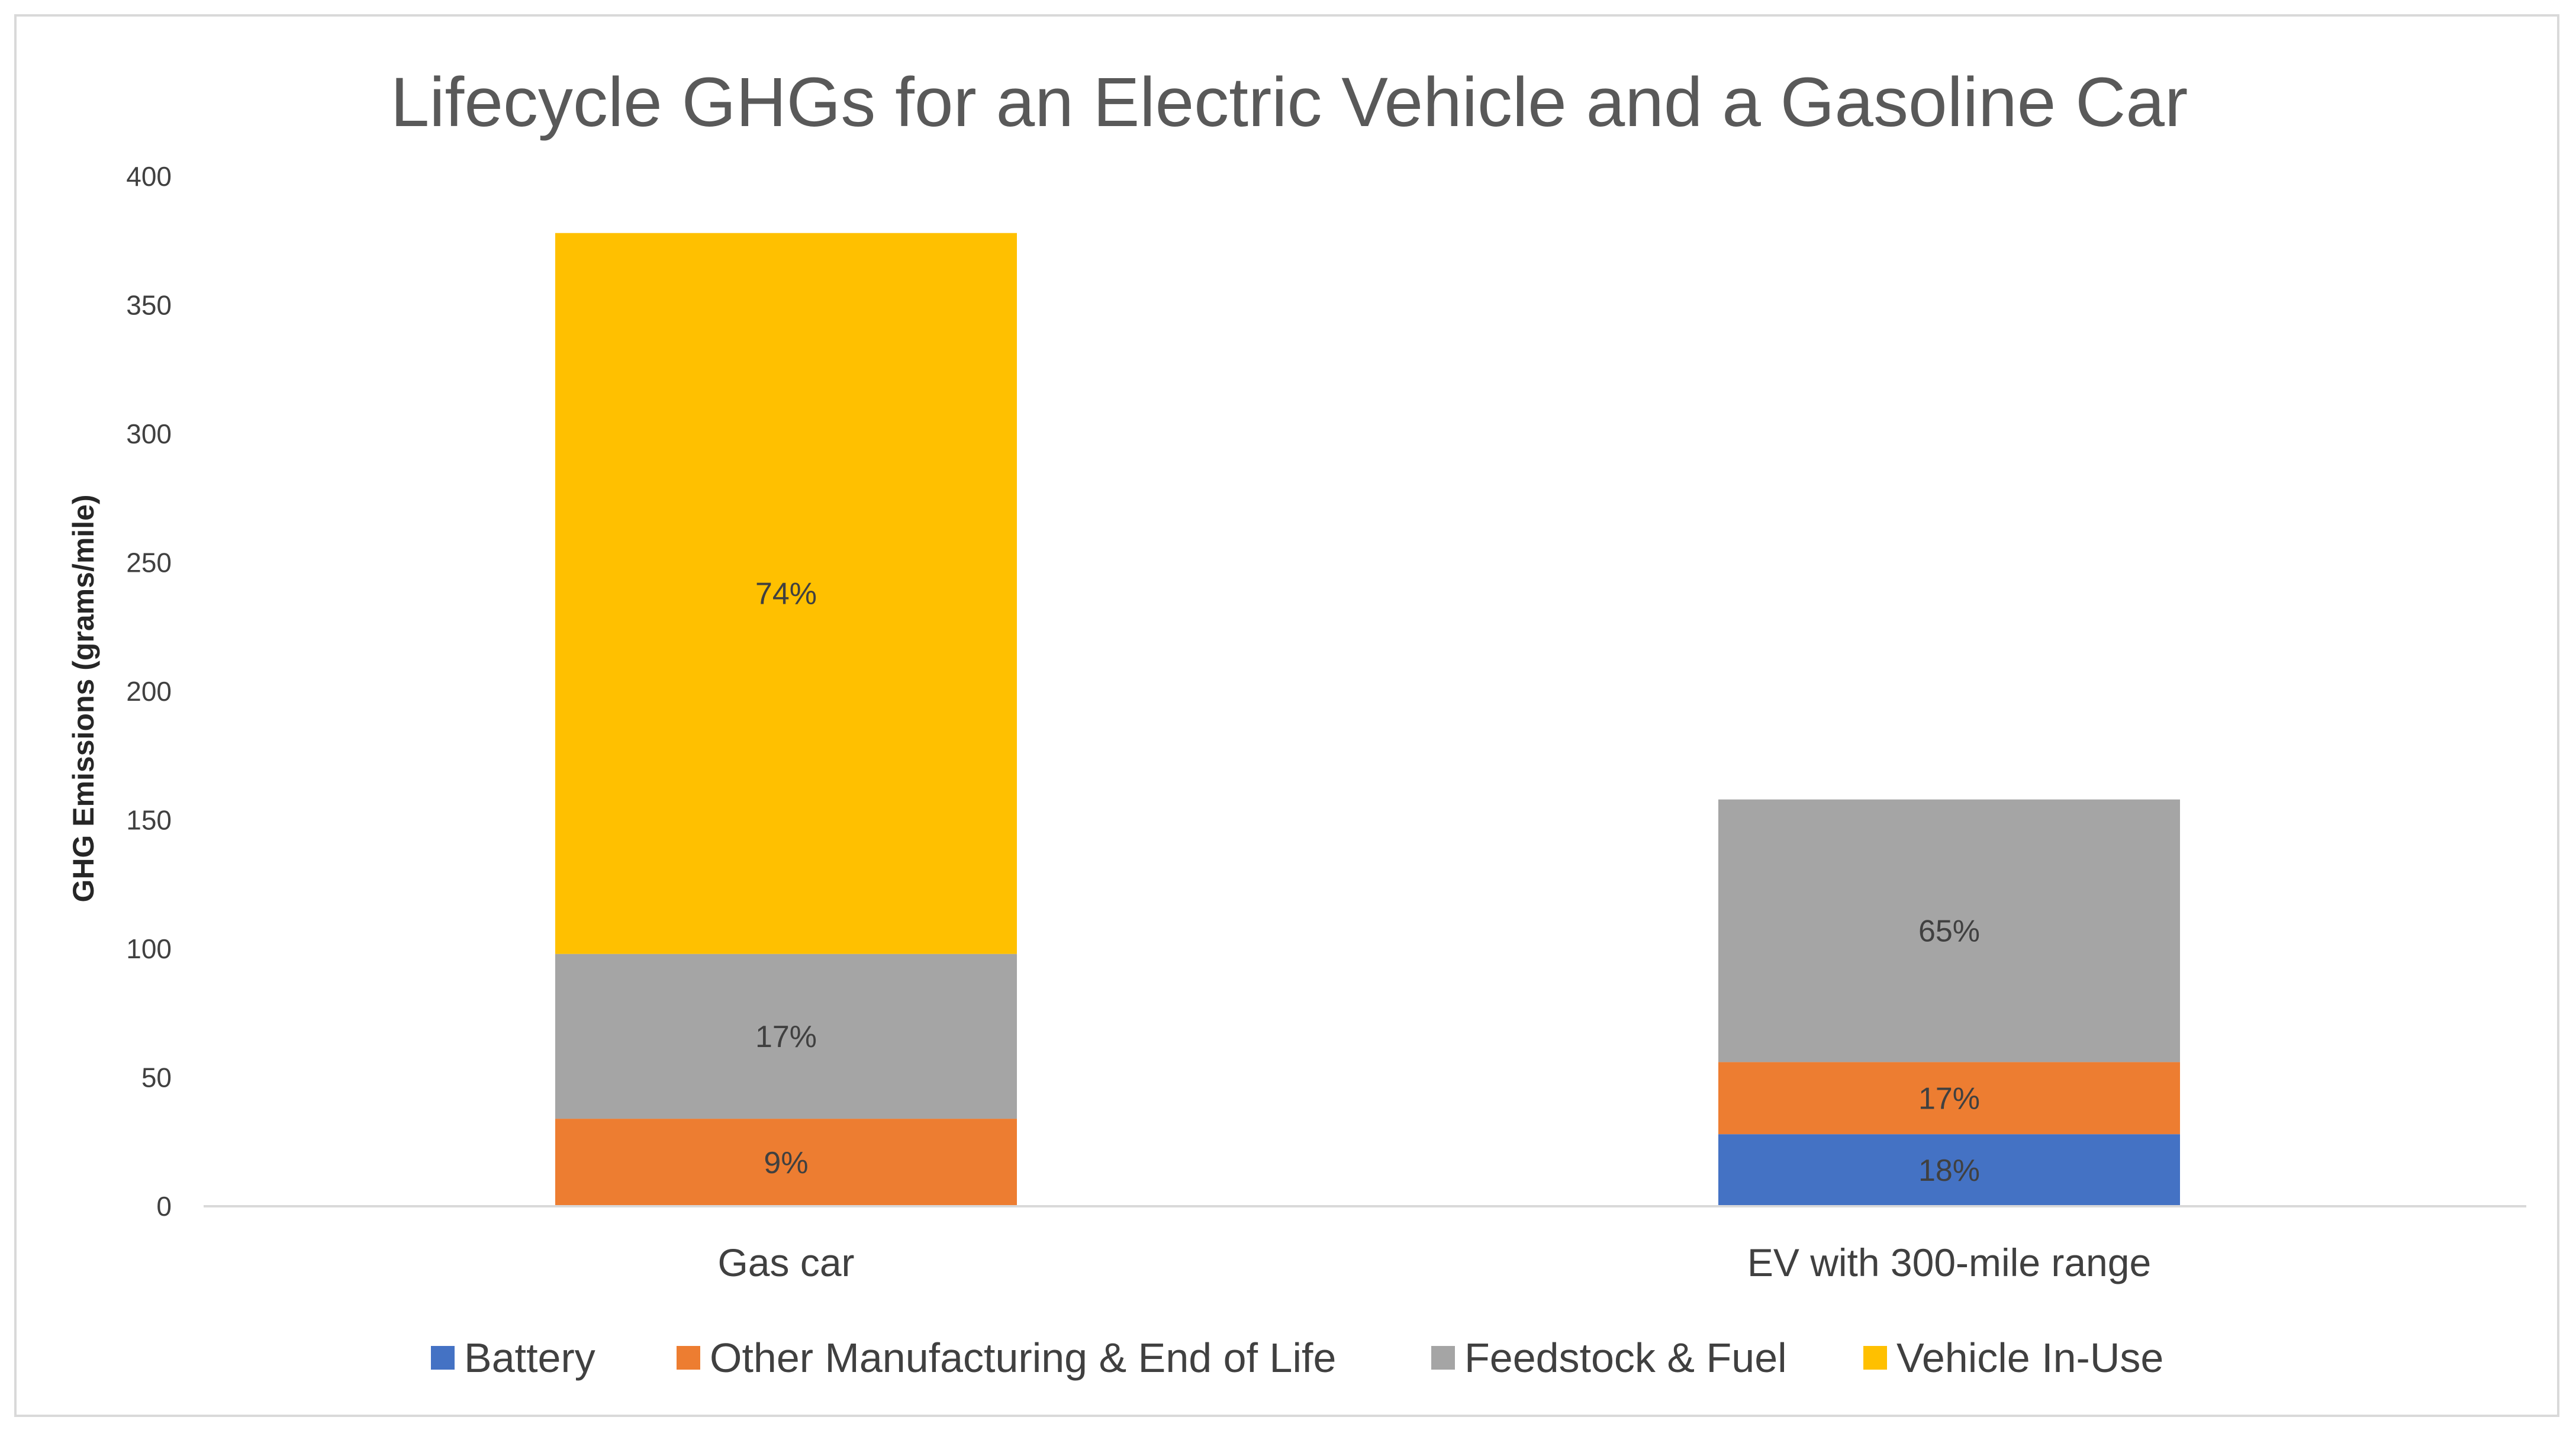 The image size is (2576, 1430). Describe the element at coordinates (83, 698) in the screenshot. I see `y-axis-label: GHG Emissions (grams/mile)` at that location.